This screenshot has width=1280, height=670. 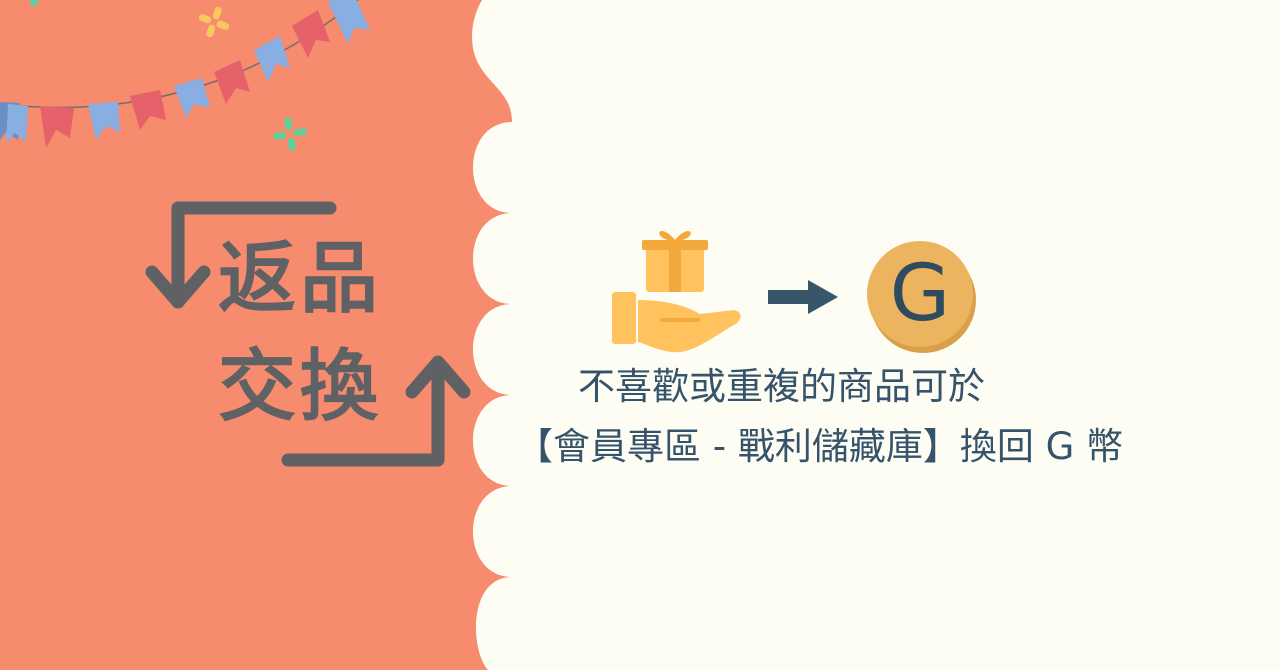 I want to click on description-line-2: 【會員專區 - 戰利儲藏庫】換回 G 幣, so click(x=820, y=446).